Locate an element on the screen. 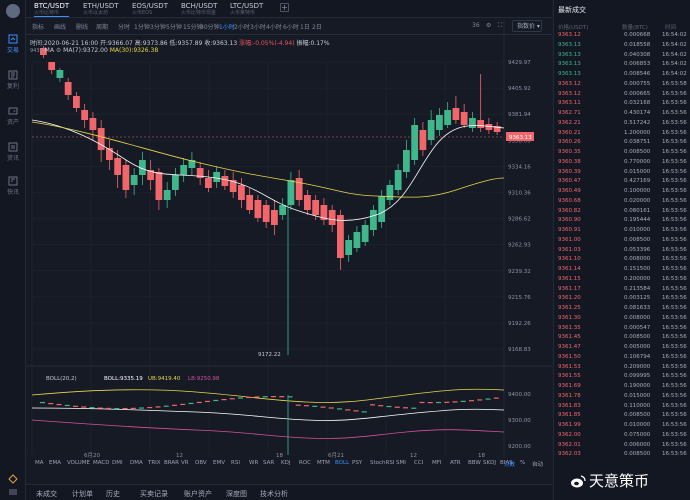 This screenshot has width=690, height=500. indicator-dmi: DMI is located at coordinates (117, 463).